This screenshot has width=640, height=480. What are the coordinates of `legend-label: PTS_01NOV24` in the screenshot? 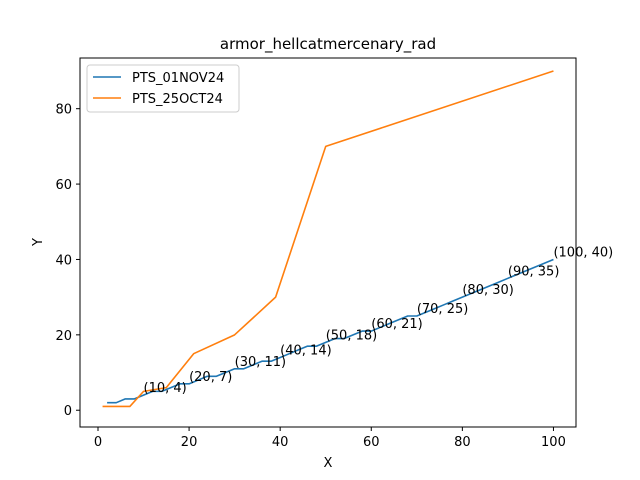 It's located at (178, 78).